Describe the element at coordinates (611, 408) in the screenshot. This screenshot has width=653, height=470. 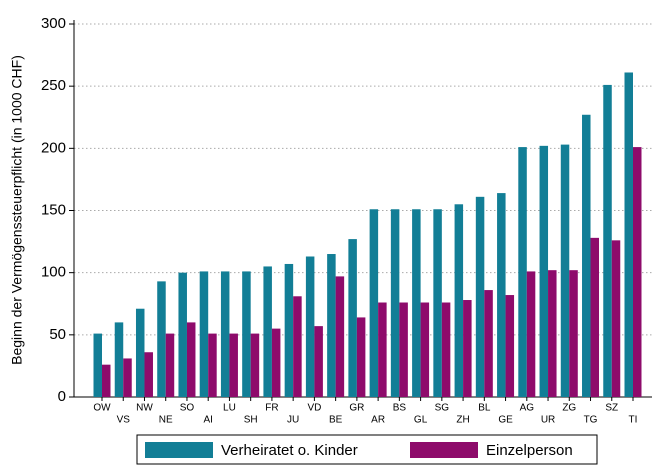
I see `x-tick-label: SZ` at that location.